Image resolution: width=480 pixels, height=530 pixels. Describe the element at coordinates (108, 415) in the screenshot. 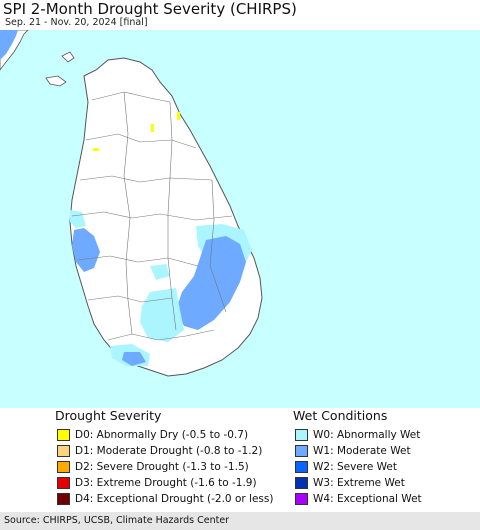

I see `drought-legend-title: Drought Severity` at that location.